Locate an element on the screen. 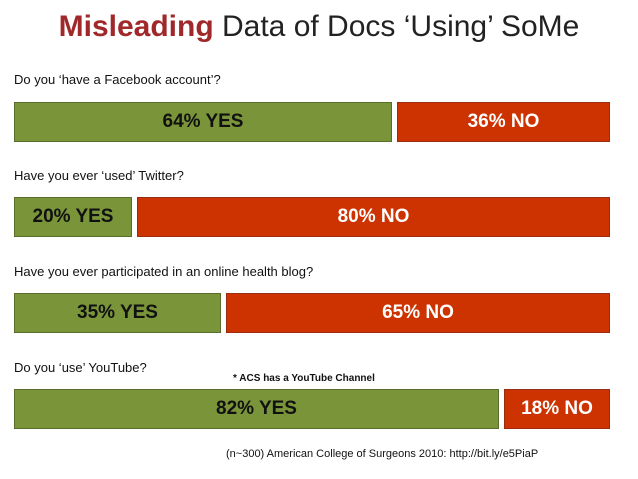 This screenshot has height=479, width=638. bar-no: 65% NO is located at coordinates (418, 313).